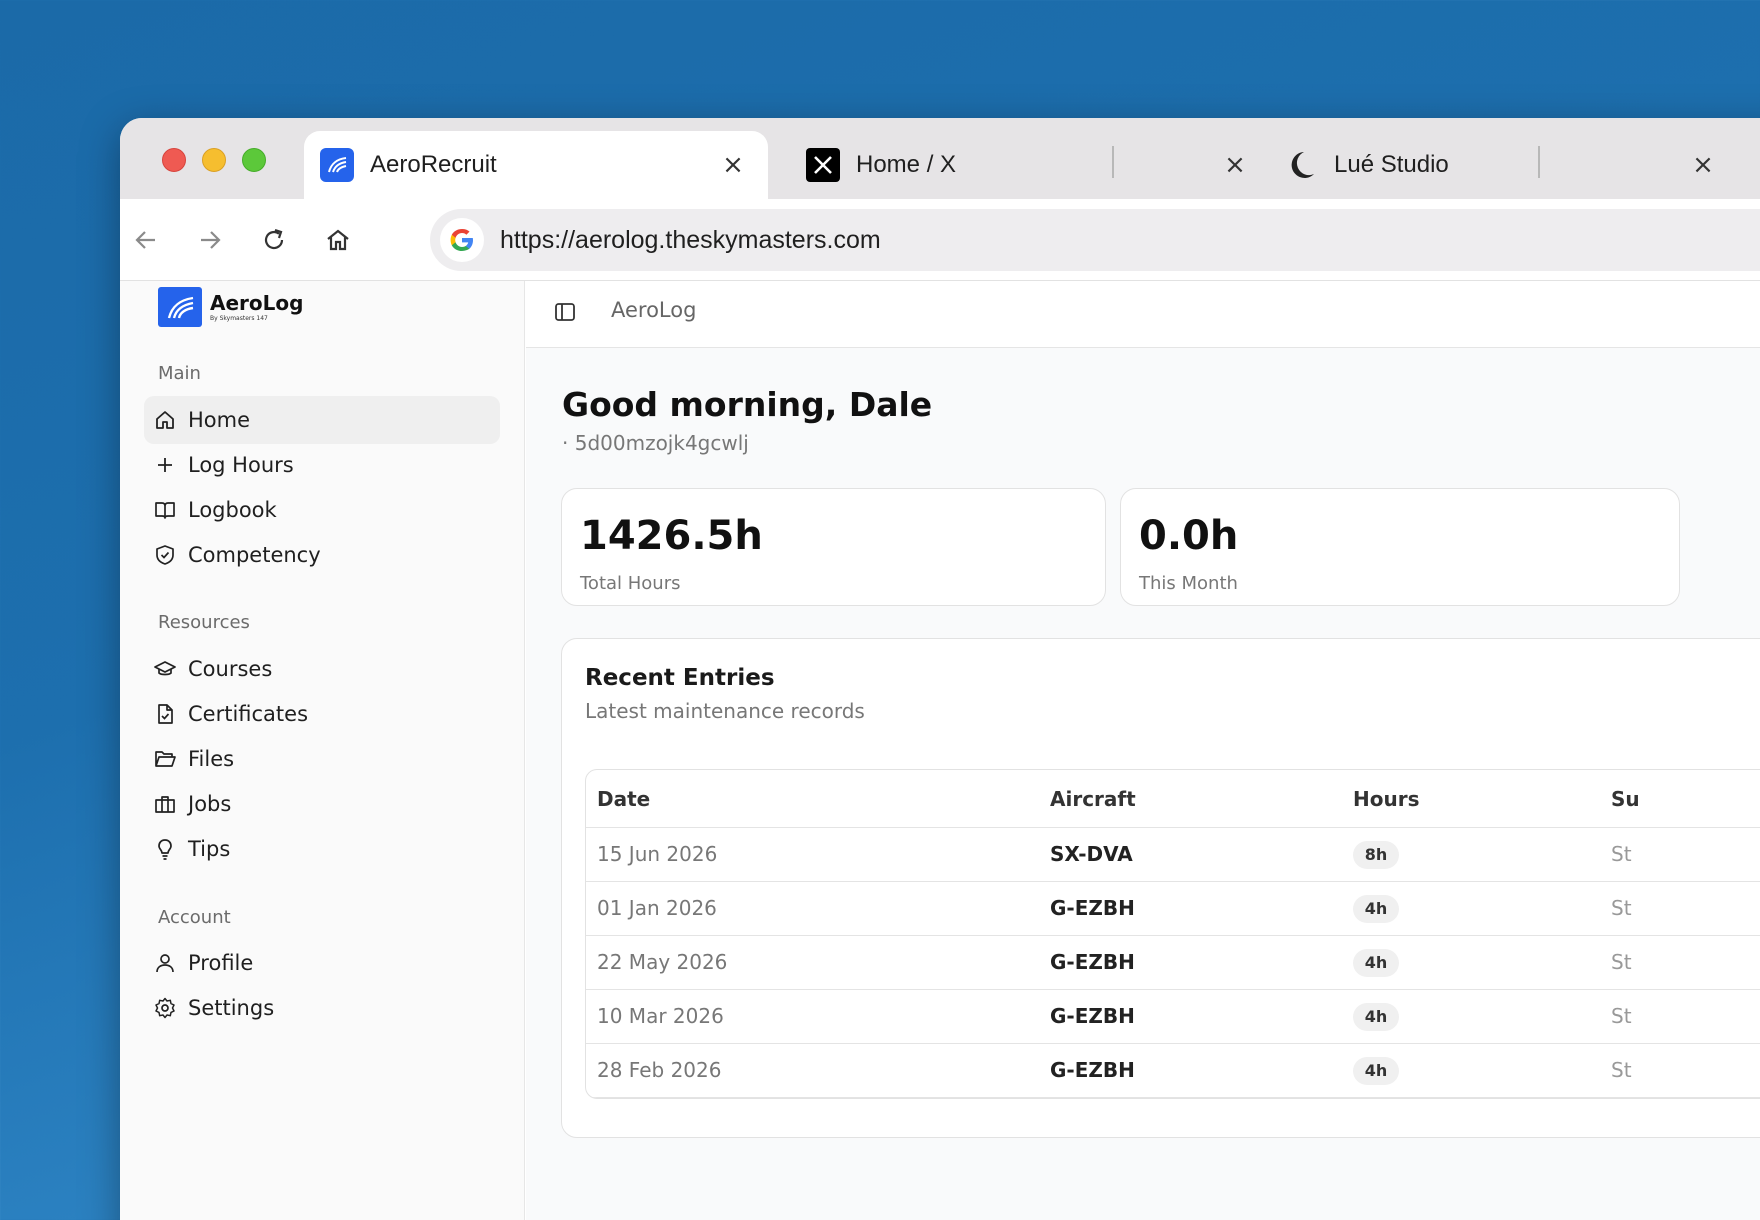 This screenshot has height=1220, width=1760. Describe the element at coordinates (165, 510) in the screenshot. I see `book-open-icon` at that location.